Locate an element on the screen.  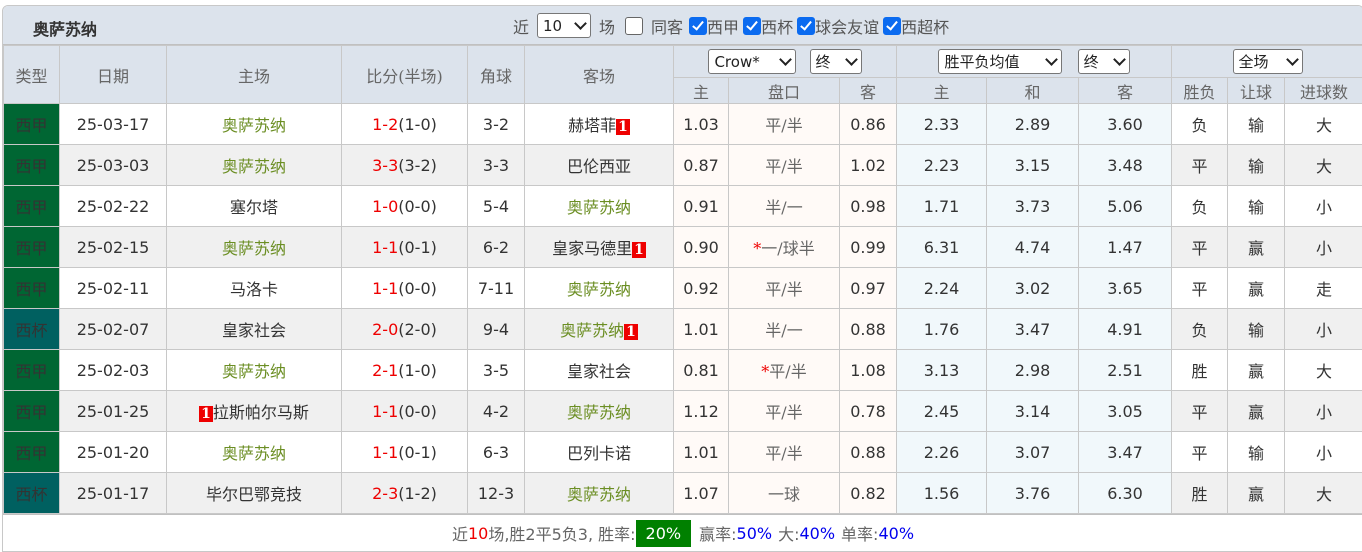
euro-odds-select: 胜平负均值 is located at coordinates (1000, 61).